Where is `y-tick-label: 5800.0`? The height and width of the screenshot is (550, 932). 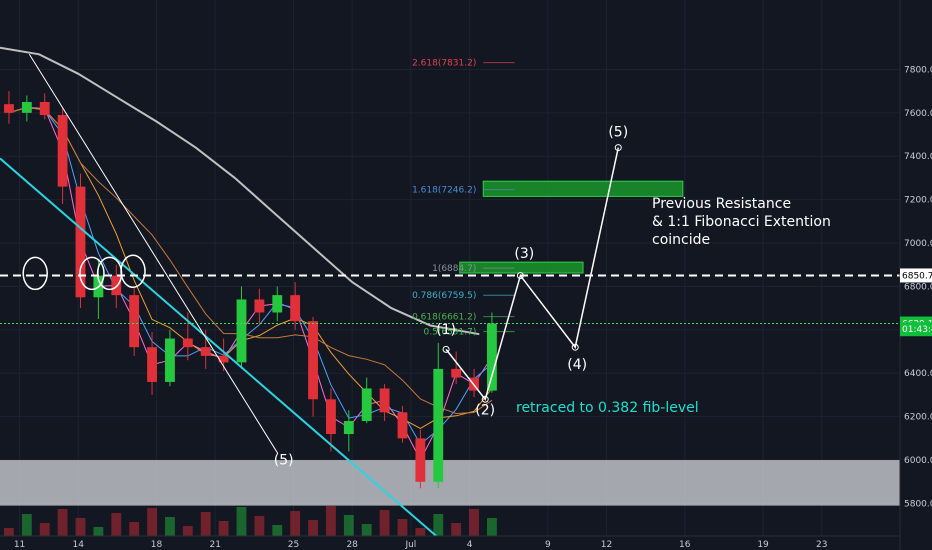
y-tick-label: 5800.0 is located at coordinates (918, 504).